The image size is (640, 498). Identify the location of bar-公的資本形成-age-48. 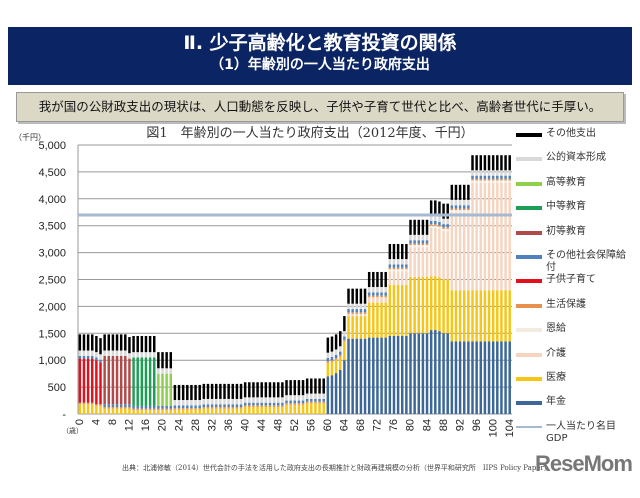
(278, 400).